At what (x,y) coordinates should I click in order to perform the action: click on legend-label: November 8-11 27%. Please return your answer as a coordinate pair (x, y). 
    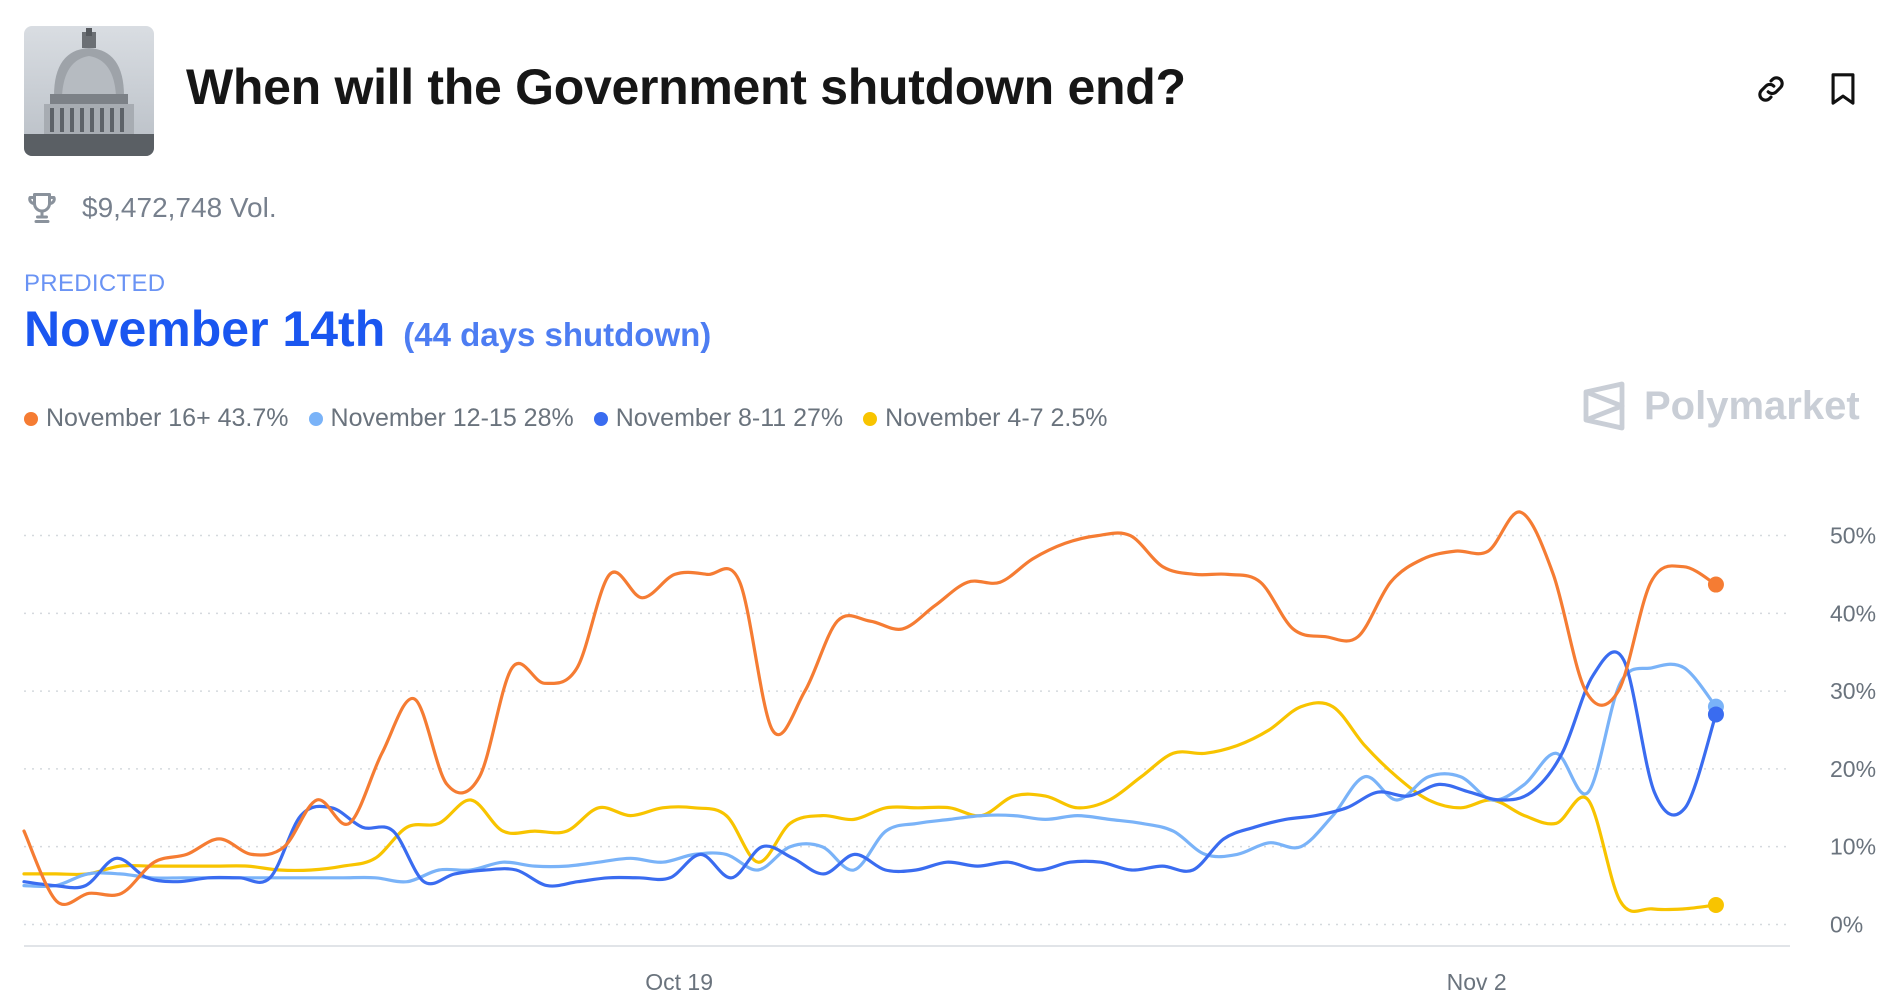
    Looking at the image, I should click on (729, 418).